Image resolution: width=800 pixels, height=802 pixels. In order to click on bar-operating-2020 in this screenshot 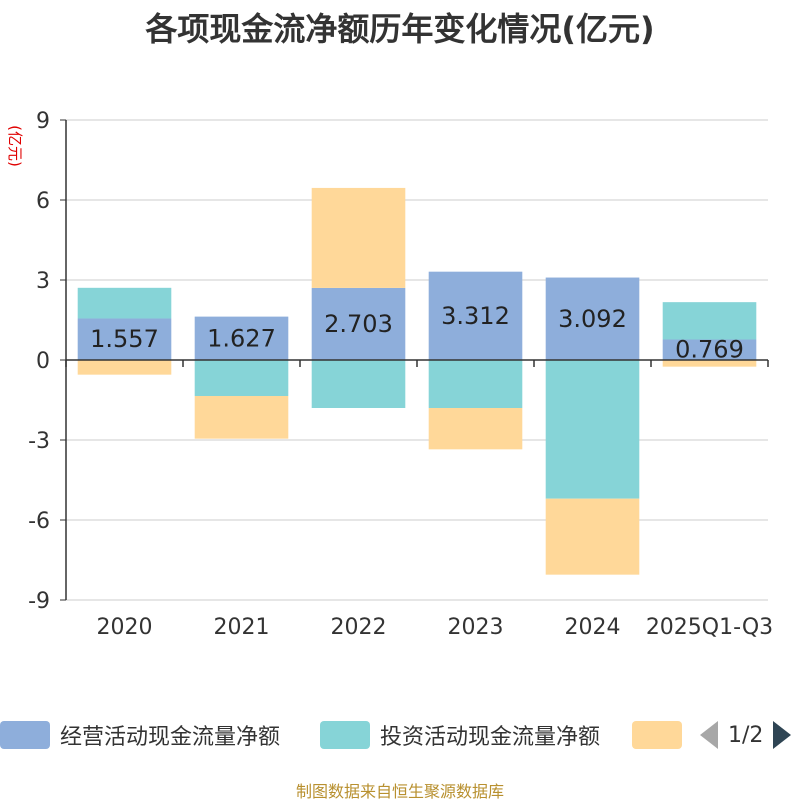, I will do `click(124, 339)`.